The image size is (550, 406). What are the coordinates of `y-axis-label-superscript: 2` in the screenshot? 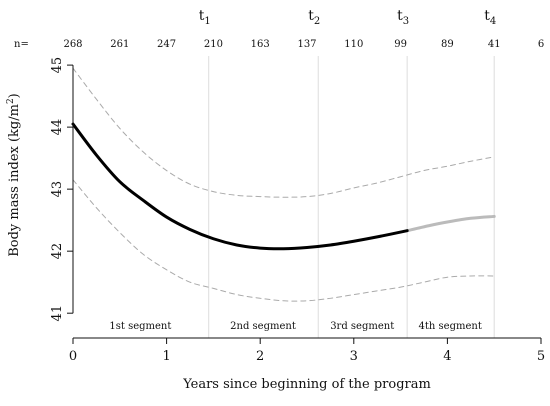 It's located at (11, 101).